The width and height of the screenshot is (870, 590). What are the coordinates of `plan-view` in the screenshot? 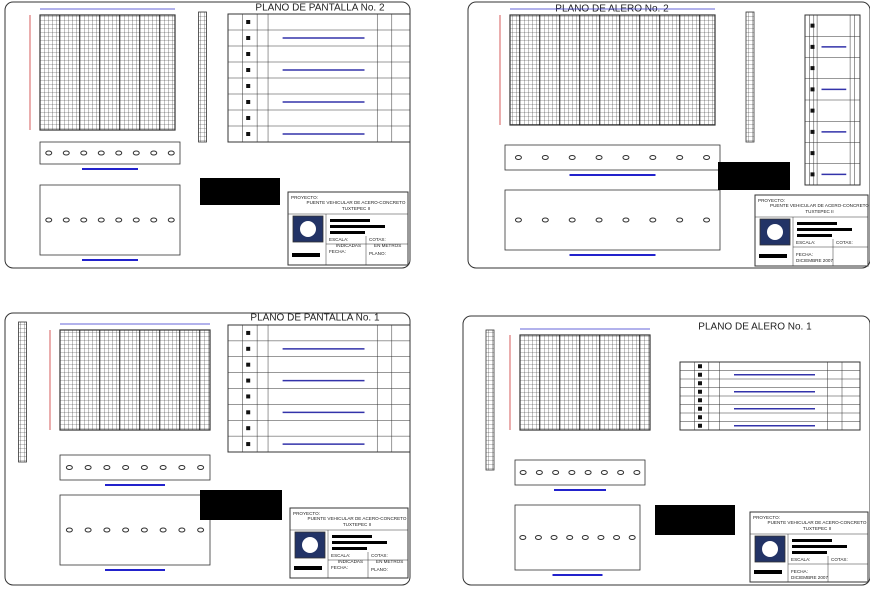 It's located at (135, 467).